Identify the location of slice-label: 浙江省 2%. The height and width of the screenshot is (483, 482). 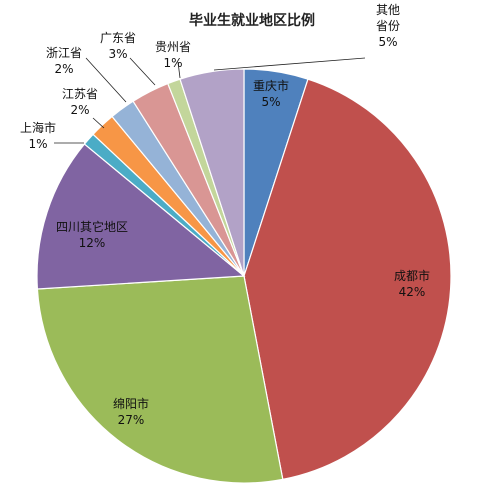
(64, 61).